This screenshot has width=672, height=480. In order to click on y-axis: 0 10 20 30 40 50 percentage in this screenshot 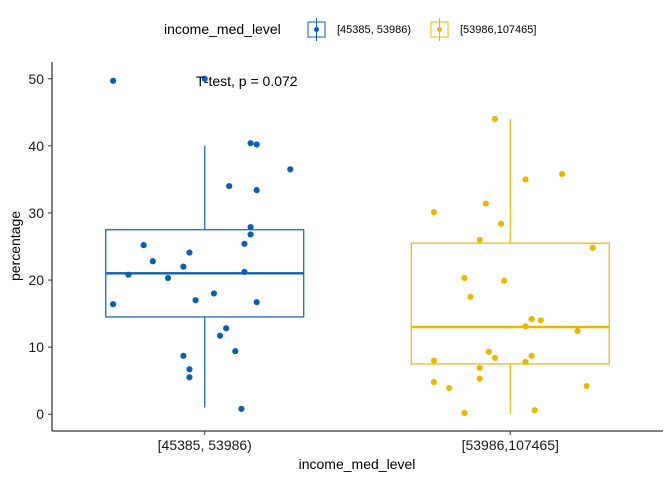, I will do `click(30, 246)`.